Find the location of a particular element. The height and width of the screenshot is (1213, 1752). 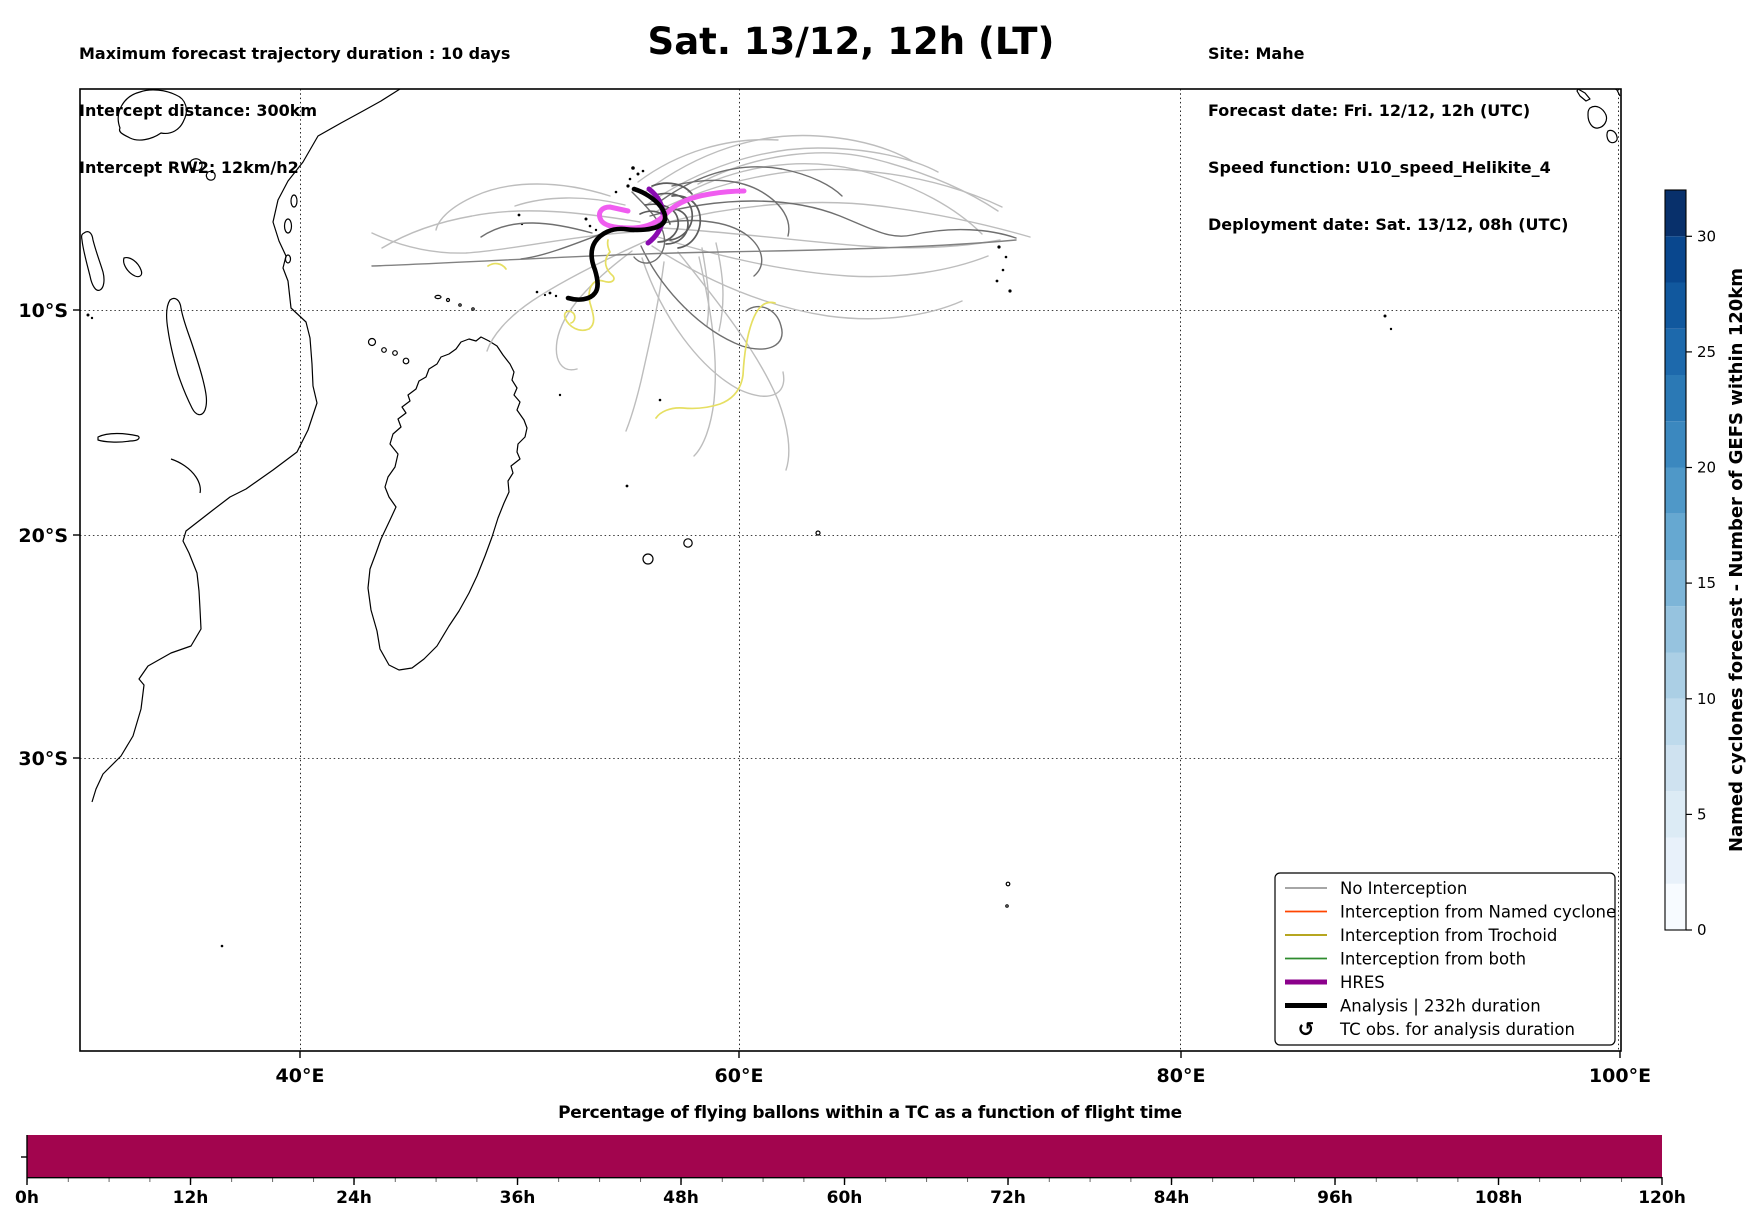

amsterdam-island is located at coordinates (1008, 884).